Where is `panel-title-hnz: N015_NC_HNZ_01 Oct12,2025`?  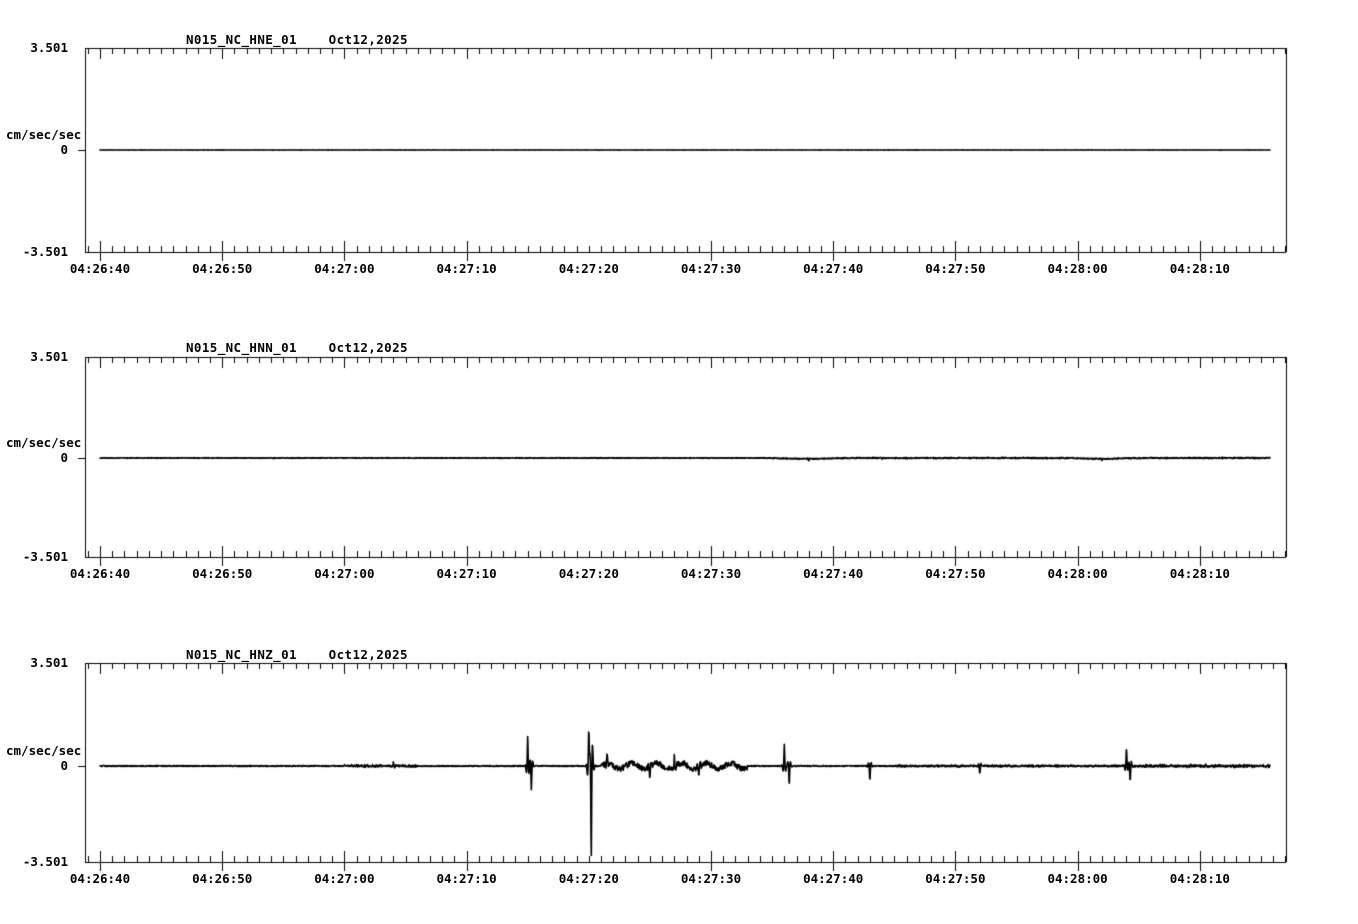 panel-title-hnz: N015_NC_HNZ_01 Oct12,2025 is located at coordinates (297, 654).